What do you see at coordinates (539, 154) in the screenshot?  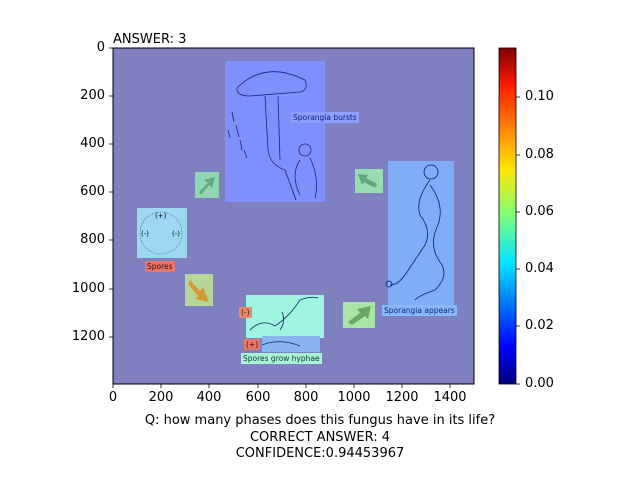 I see `colorbar-tick-label: 0.08` at bounding box center [539, 154].